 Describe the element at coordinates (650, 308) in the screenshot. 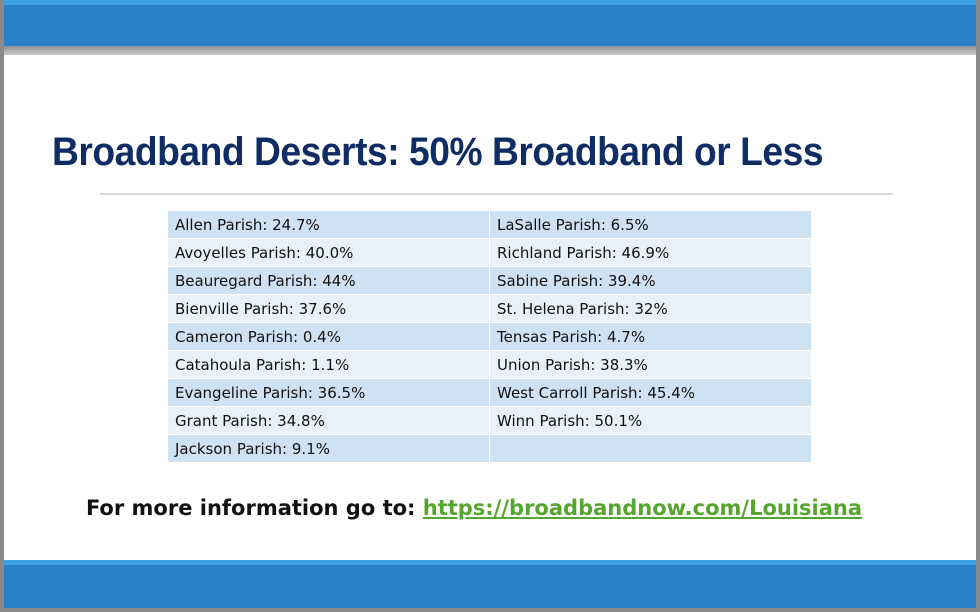

I see `table-cell: St. Helena Parish: 32%` at that location.